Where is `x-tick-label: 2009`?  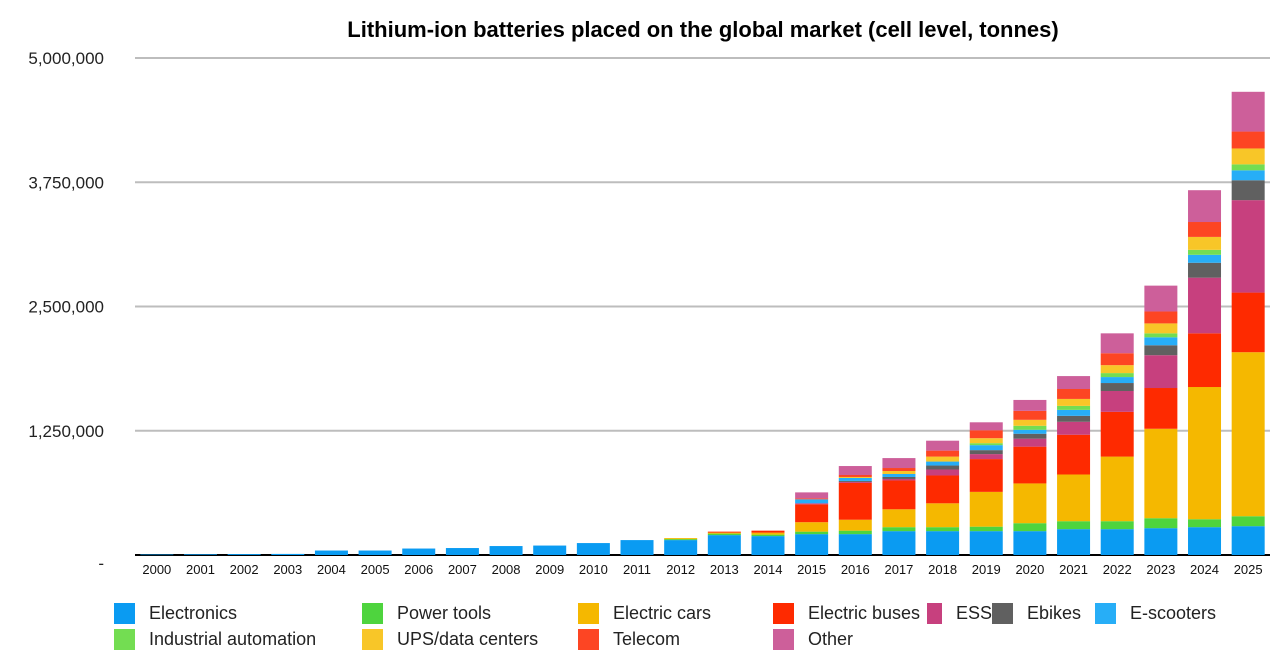
x-tick-label: 2009 is located at coordinates (549, 569).